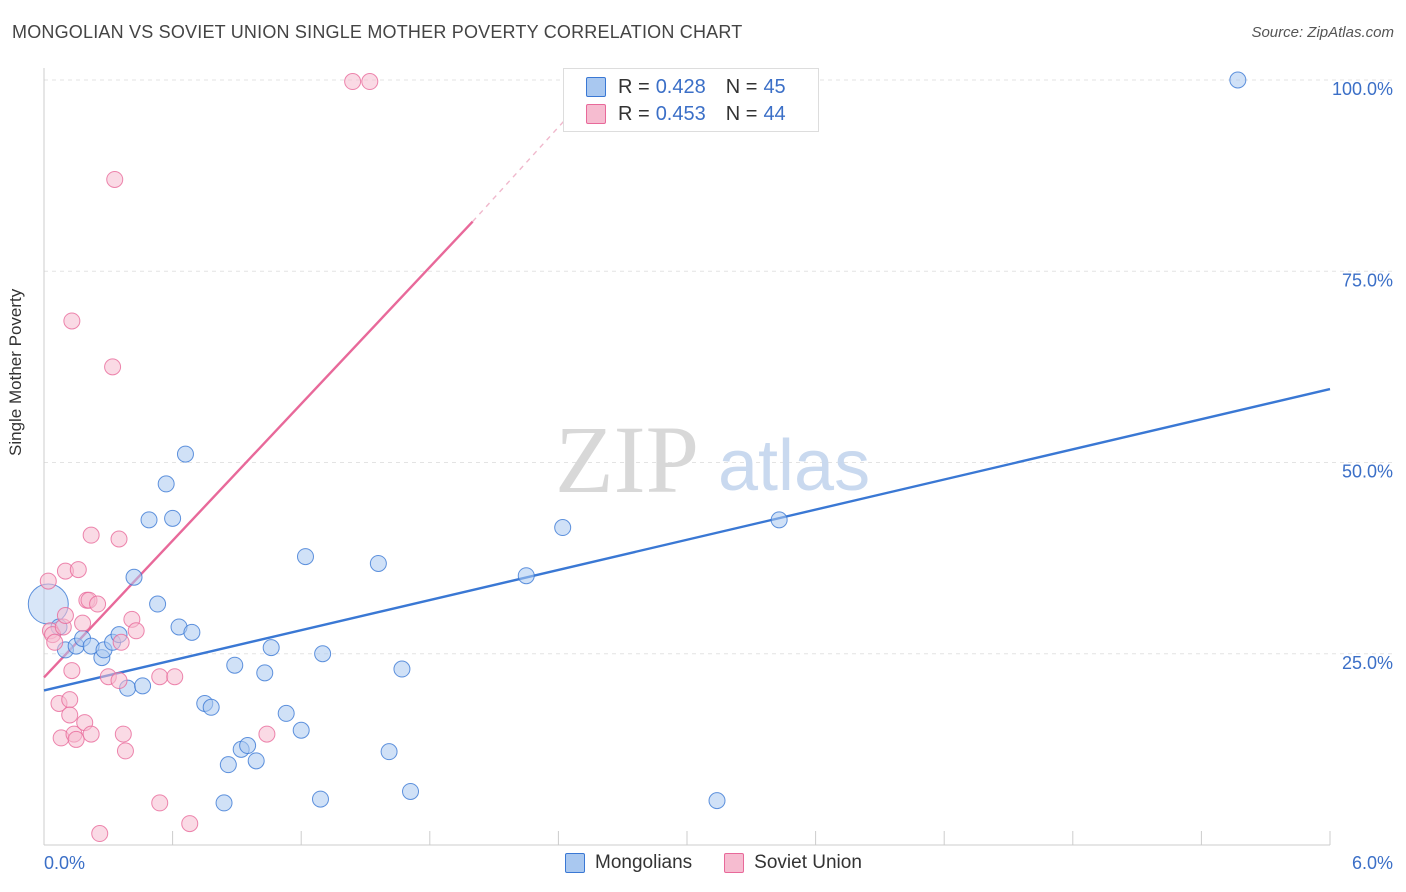 The width and height of the screenshot is (1406, 892). Describe the element at coordinates (1367, 472) in the screenshot. I see `y-tick-label: 50.0%` at that location.